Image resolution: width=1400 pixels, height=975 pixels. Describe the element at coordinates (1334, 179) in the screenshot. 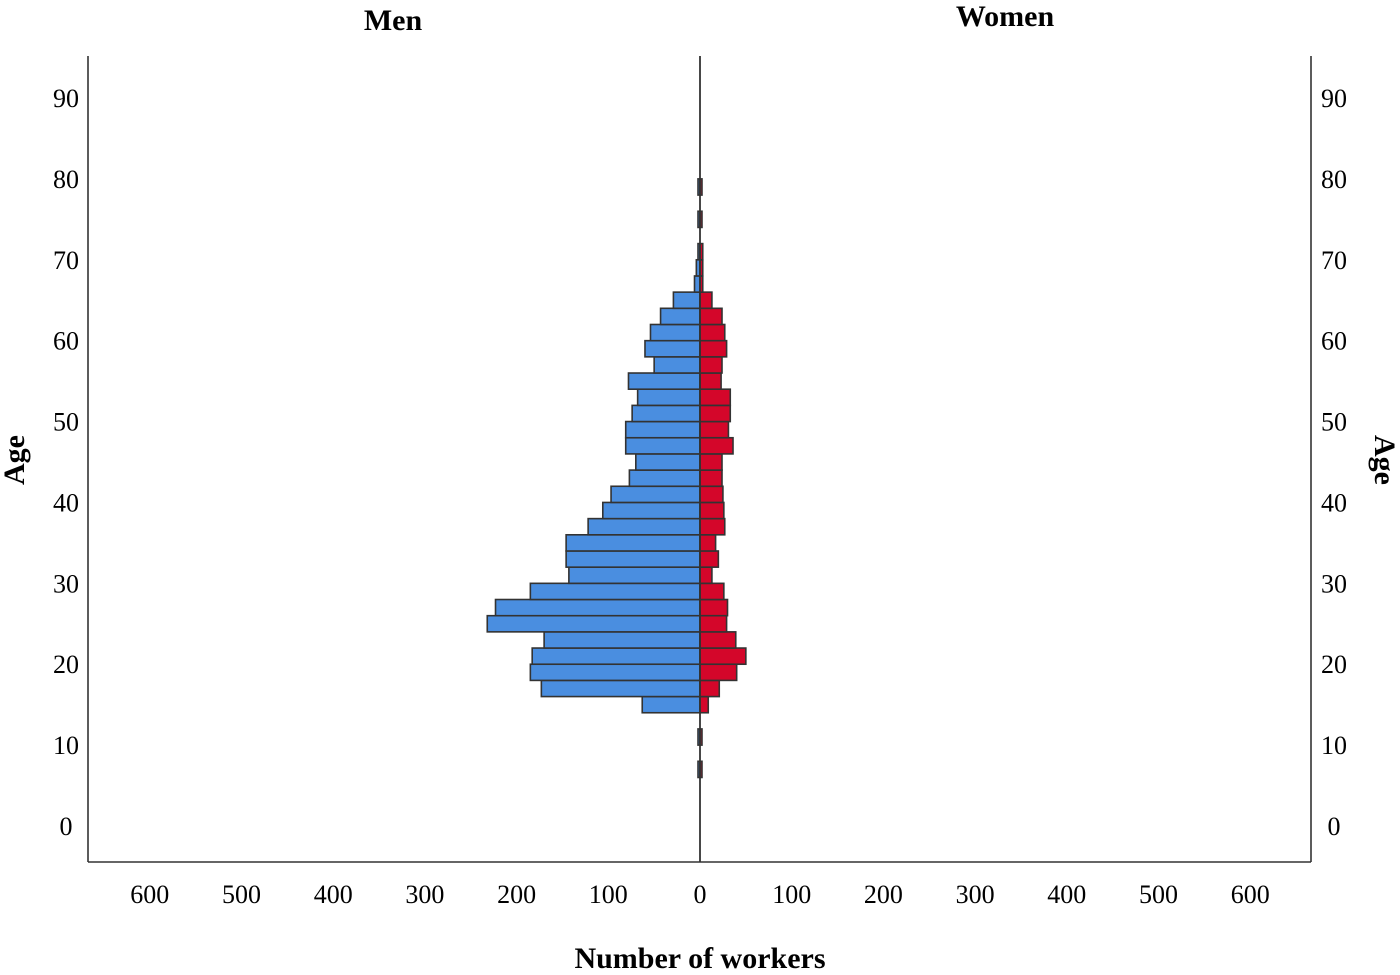

I see `y-tick-right-80: 80` at that location.